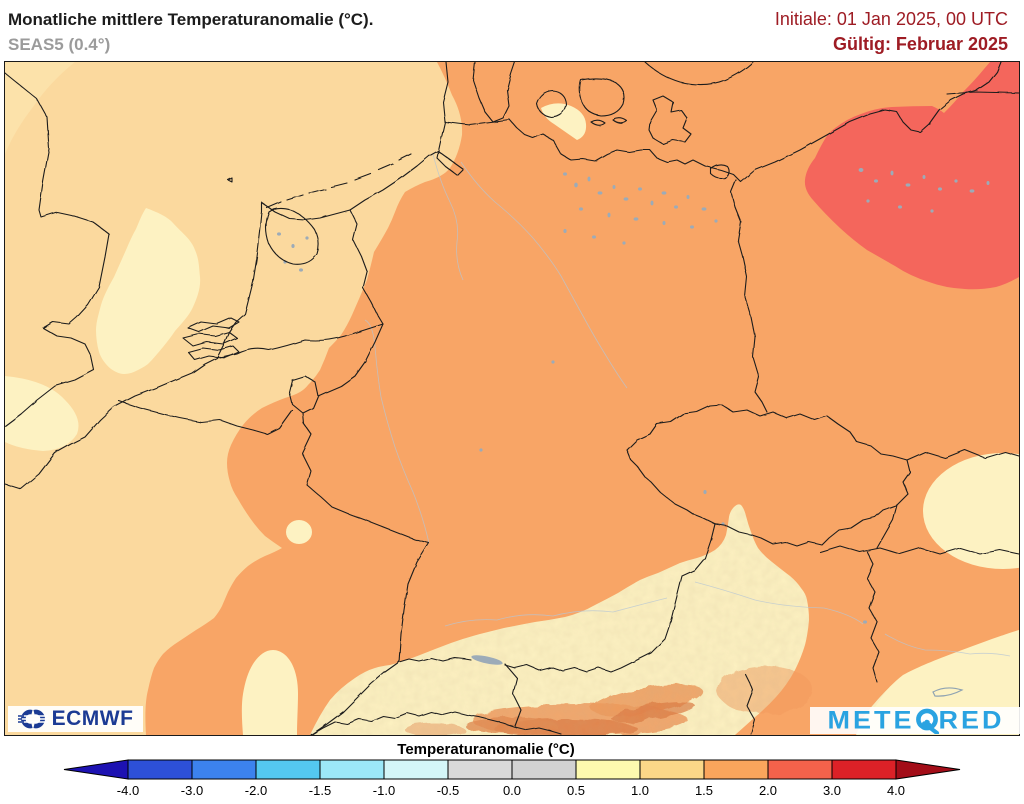 This screenshot has width=1024, height=804. What do you see at coordinates (448, 790) in the screenshot?
I see `svg-text: -0.5` at bounding box center [448, 790].